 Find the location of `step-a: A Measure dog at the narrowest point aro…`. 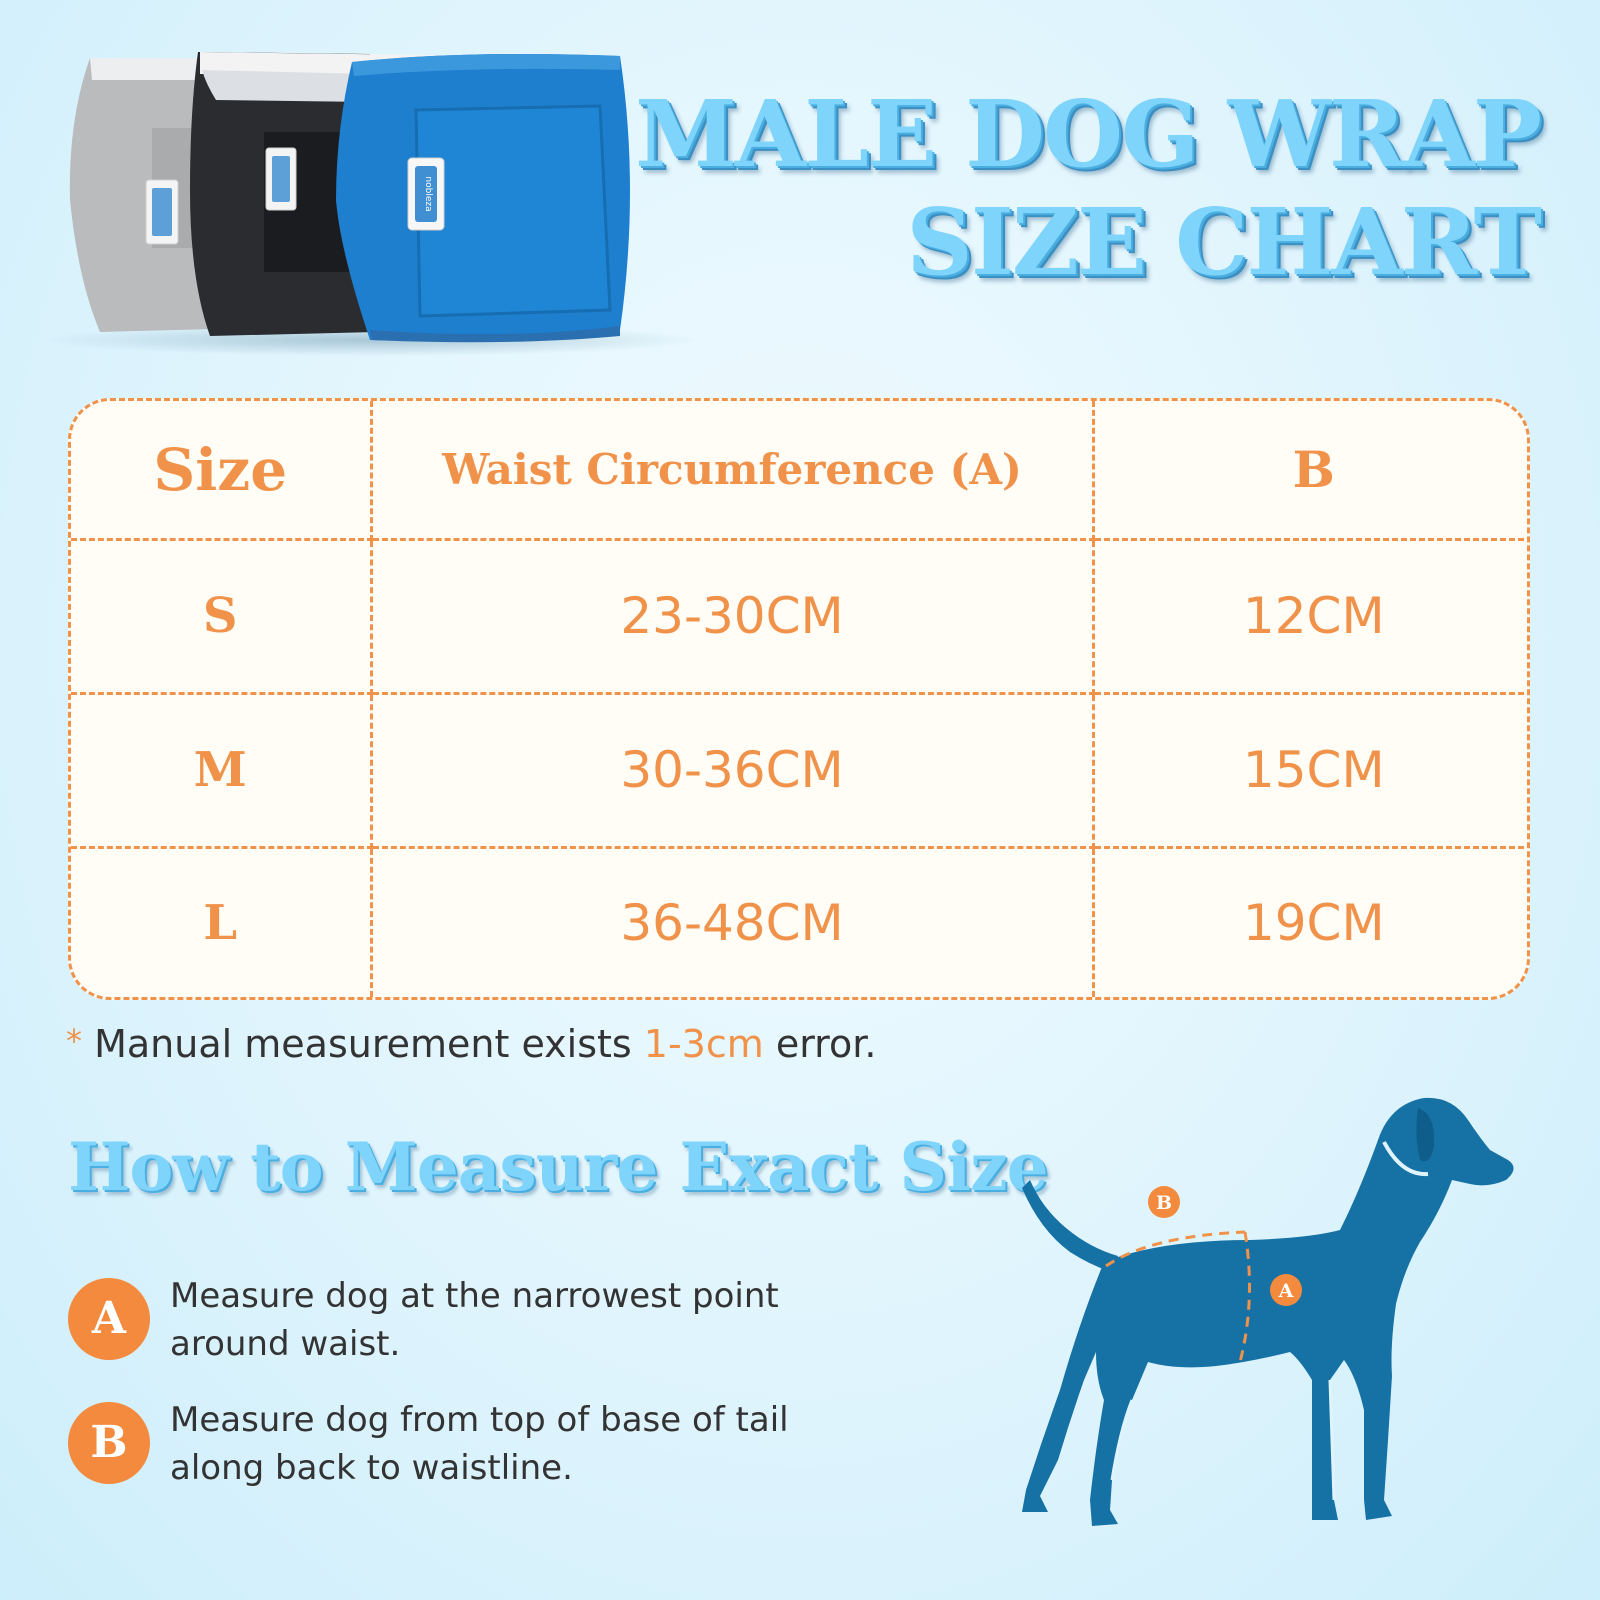

step-a: A Measure dog at the narrowest point aro… is located at coordinates (458, 1327).